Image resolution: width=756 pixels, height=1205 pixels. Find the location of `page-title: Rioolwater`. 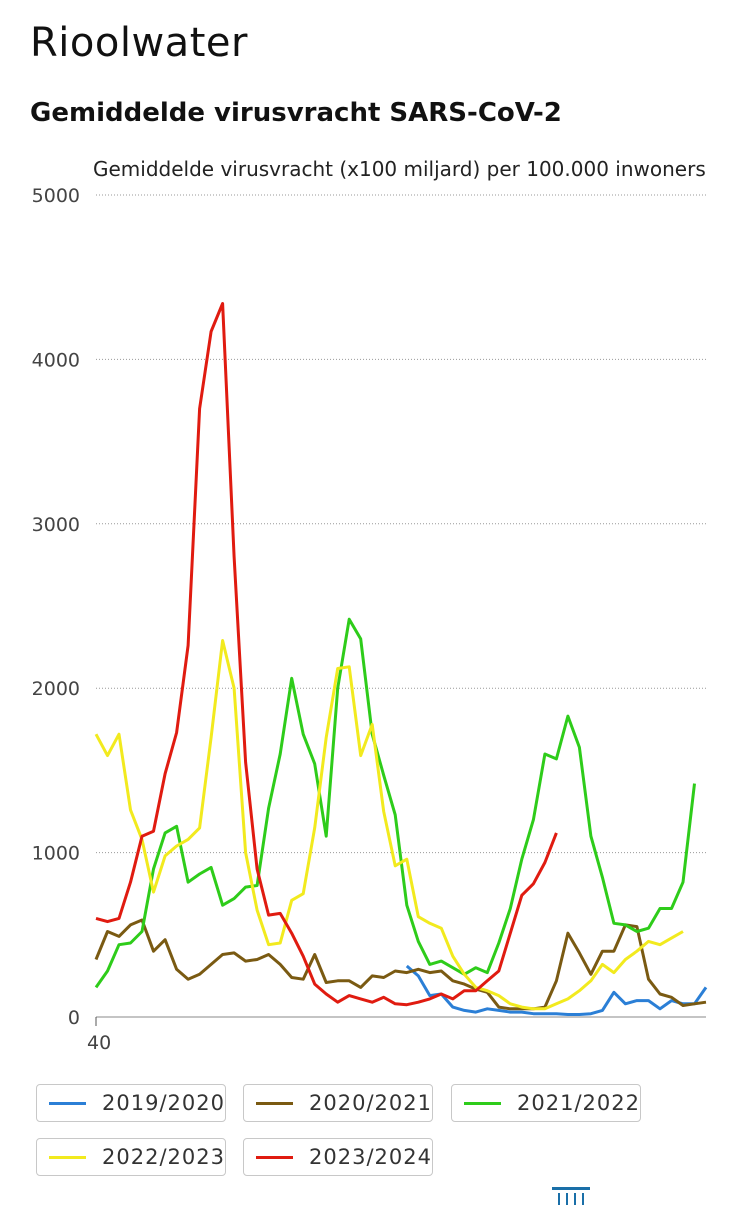

page-title: Rioolwater is located at coordinates (139, 43).